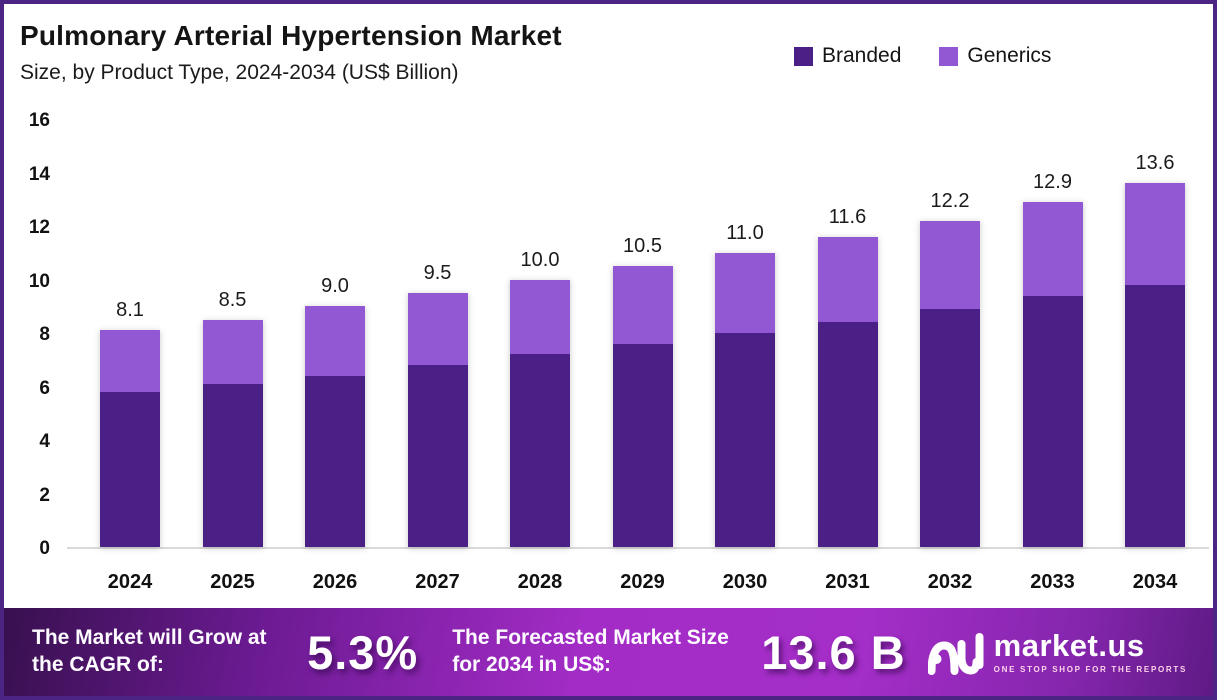 This screenshot has width=1217, height=700. I want to click on forecast-value: 13.6 B, so click(833, 652).